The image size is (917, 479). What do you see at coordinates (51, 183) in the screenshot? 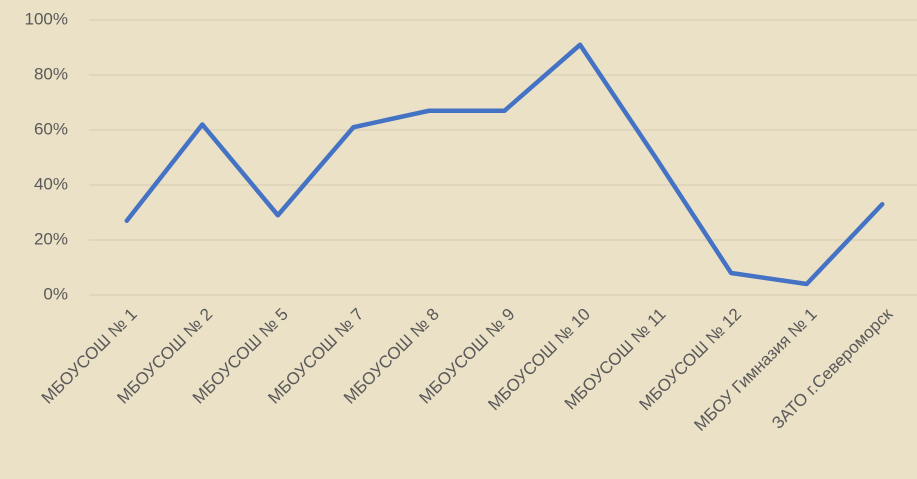
I see `y-tick-label: 40%` at bounding box center [51, 183].